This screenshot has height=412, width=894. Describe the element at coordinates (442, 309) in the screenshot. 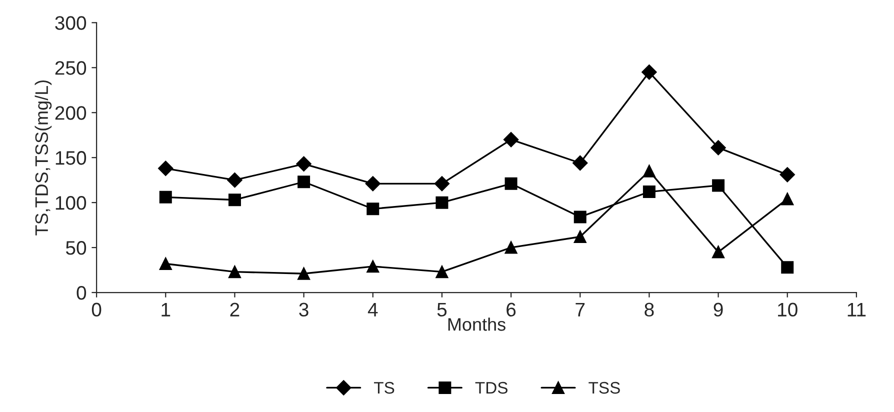

I see `x-tick-label: 5` at that location.